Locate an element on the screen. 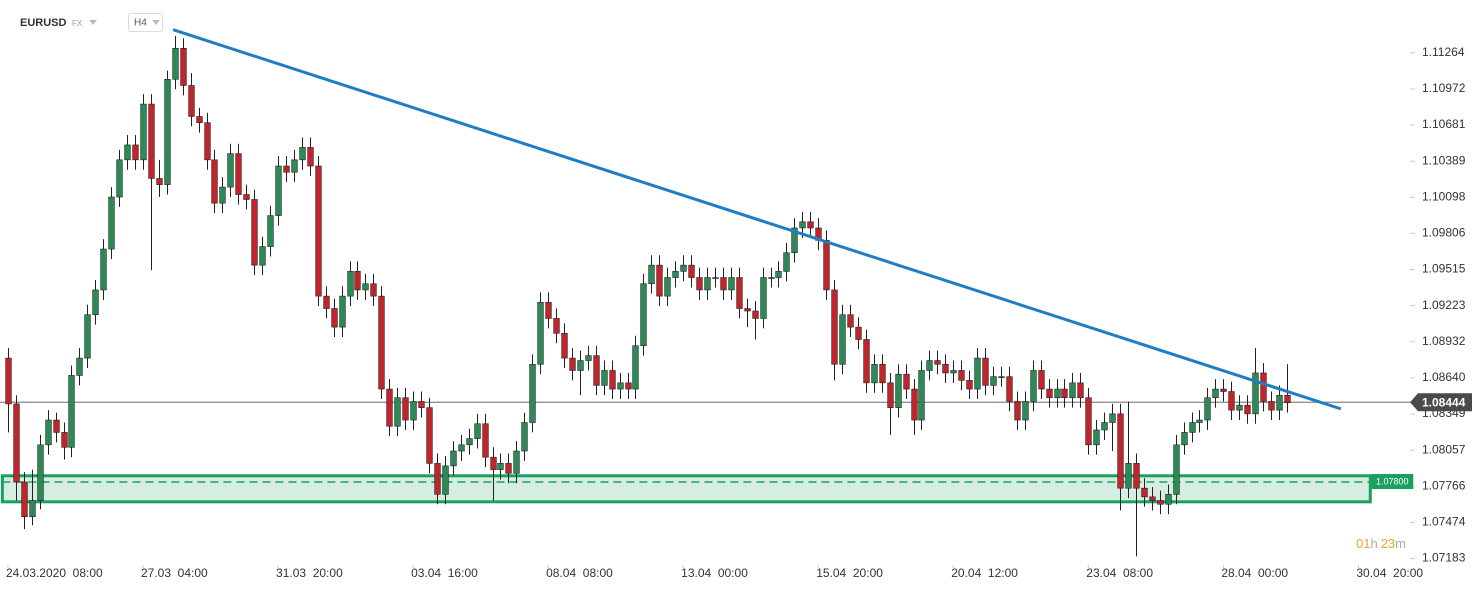 The height and width of the screenshot is (590, 1482). countdown-part: 01 is located at coordinates (1363, 543).